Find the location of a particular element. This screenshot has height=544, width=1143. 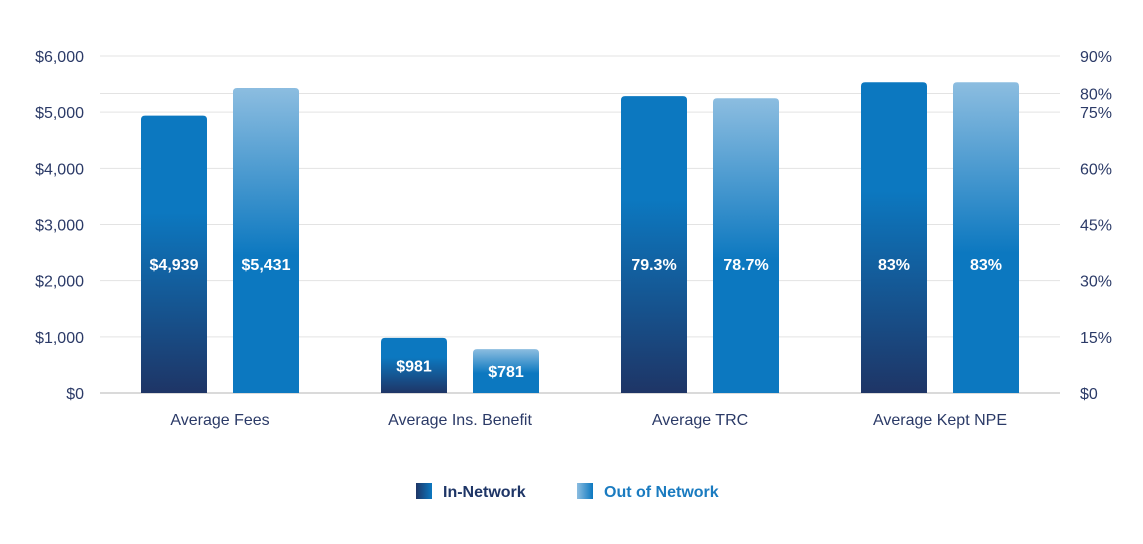

right-tick-label: 80% is located at coordinates (1096, 94).